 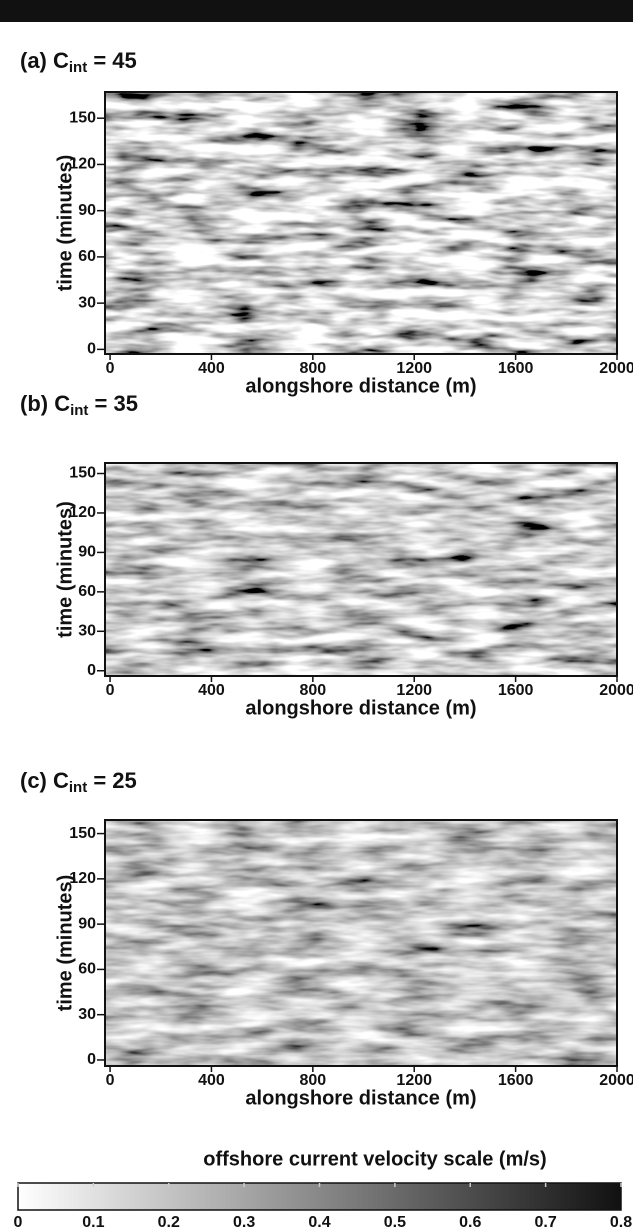 I want to click on title-part: (a) C, so click(x=44, y=60).